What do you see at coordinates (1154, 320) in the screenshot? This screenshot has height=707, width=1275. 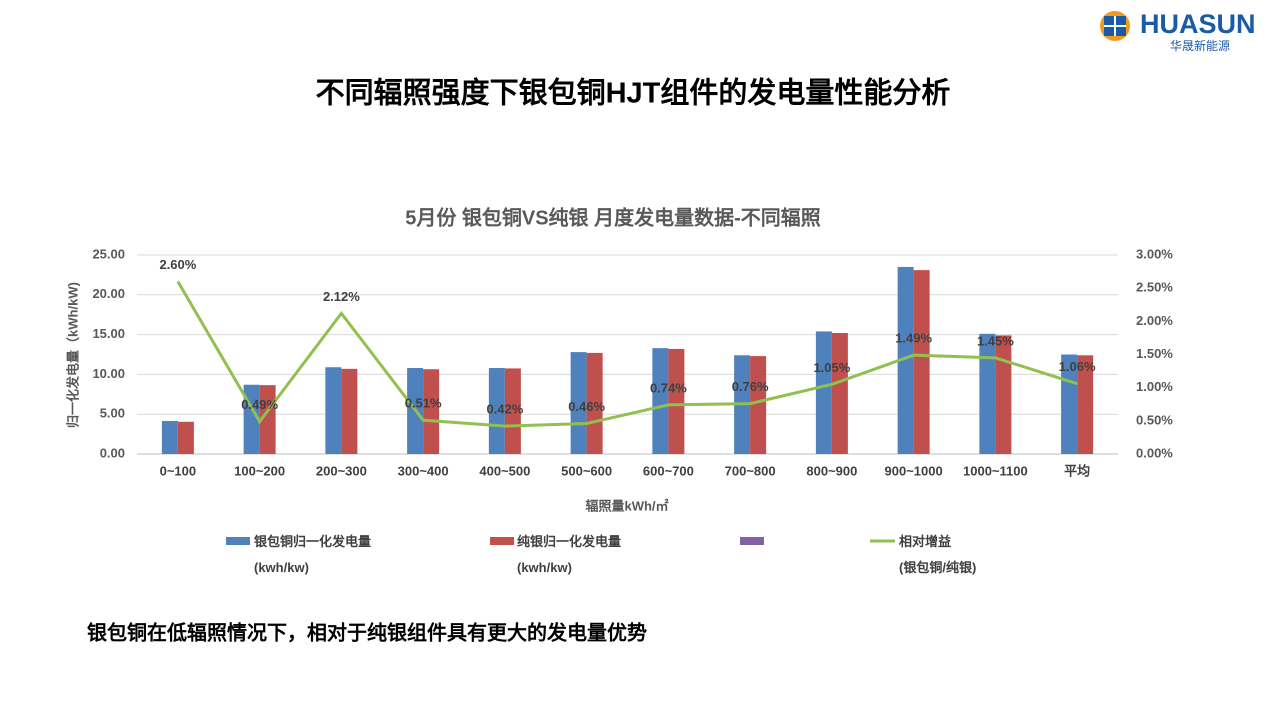 I see `y2-tick-label: 2.00%` at bounding box center [1154, 320].